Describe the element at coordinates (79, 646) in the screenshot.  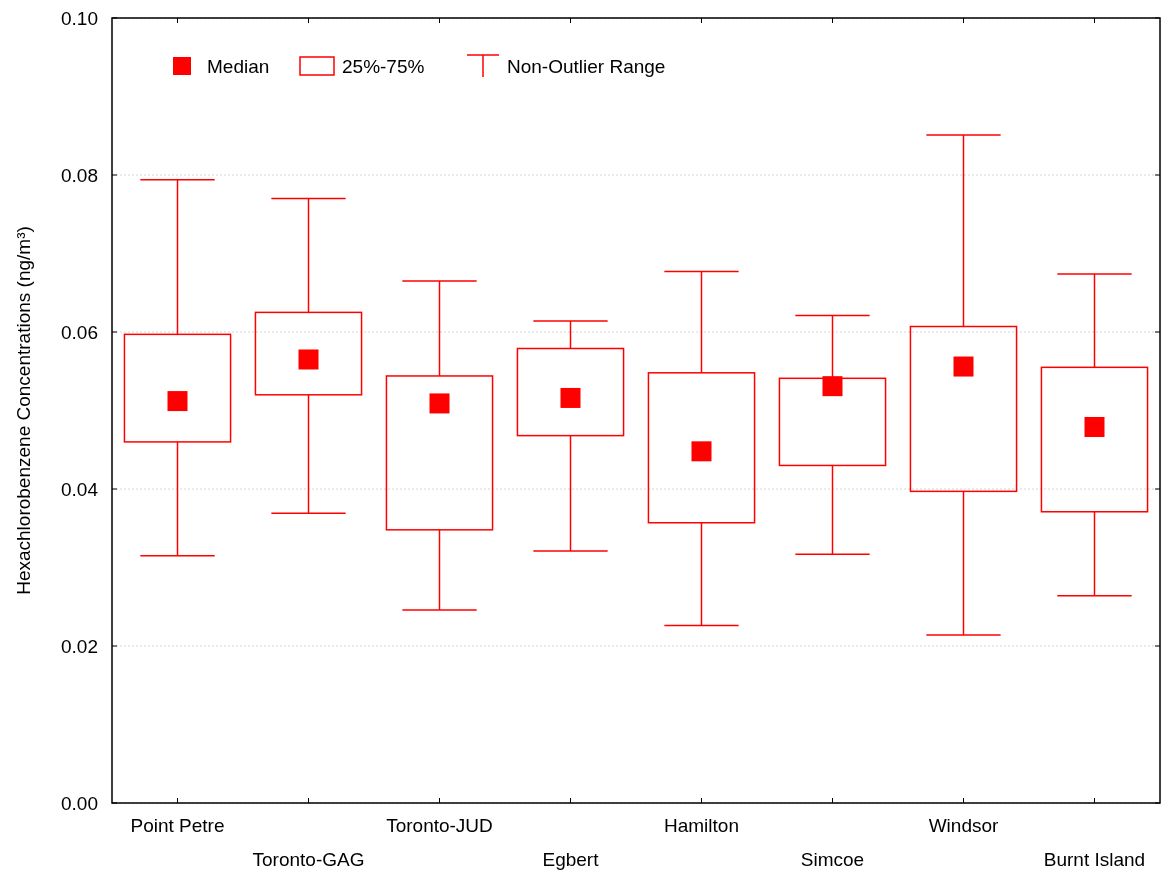
I see `y-tick-label: 0.02` at that location.